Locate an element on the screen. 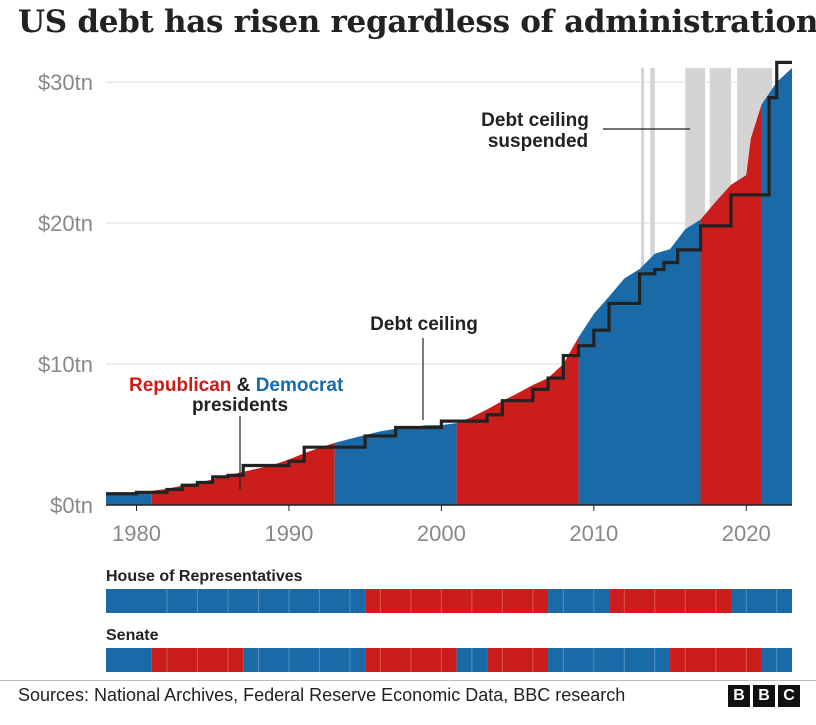 This screenshot has width=816, height=725. y-tick-label: $0tn is located at coordinates (71, 505).